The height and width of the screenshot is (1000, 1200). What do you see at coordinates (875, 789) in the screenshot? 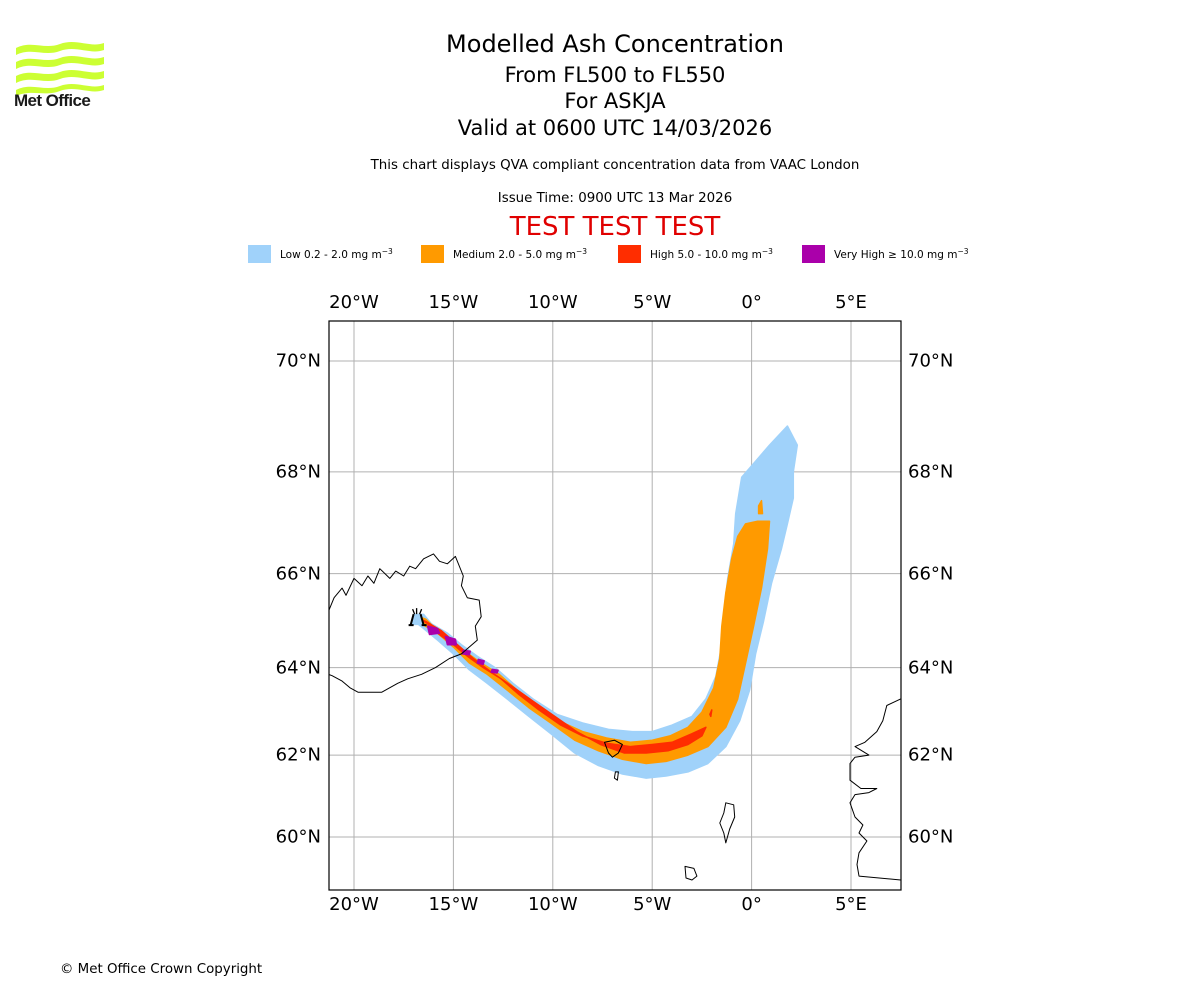
I see `coastline-norway` at bounding box center [875, 789].